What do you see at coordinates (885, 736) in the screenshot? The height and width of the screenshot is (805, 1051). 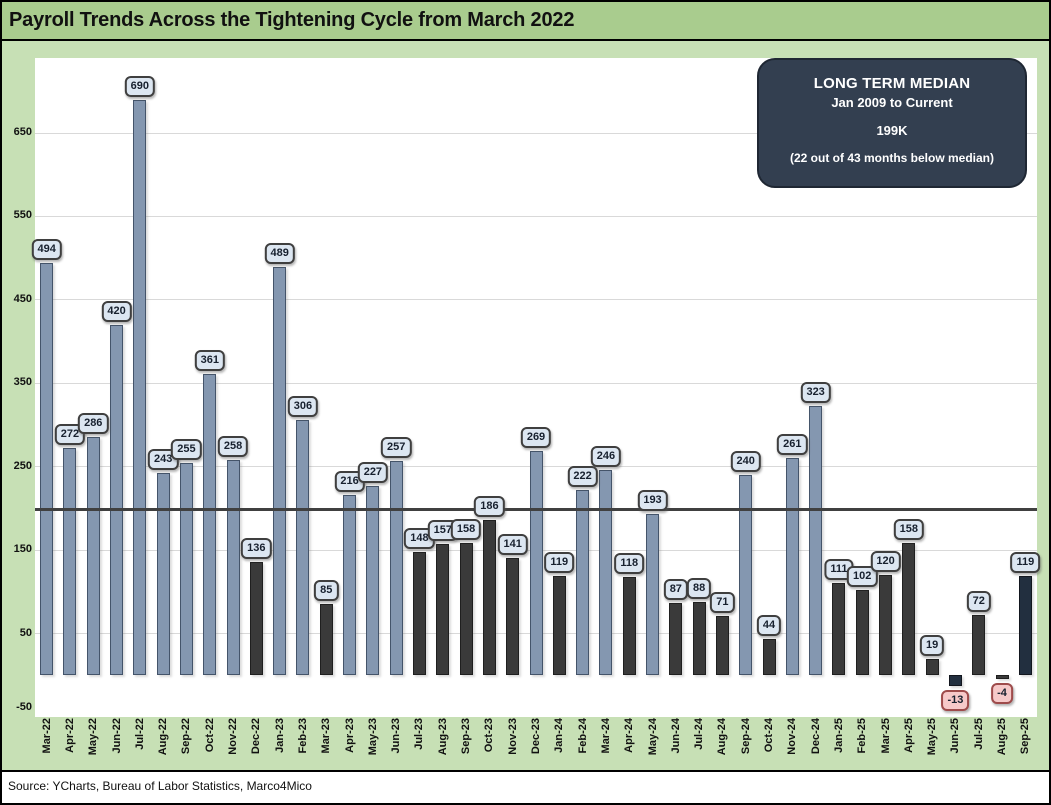 I see `x-axis-label: Mar-25` at bounding box center [885, 736].